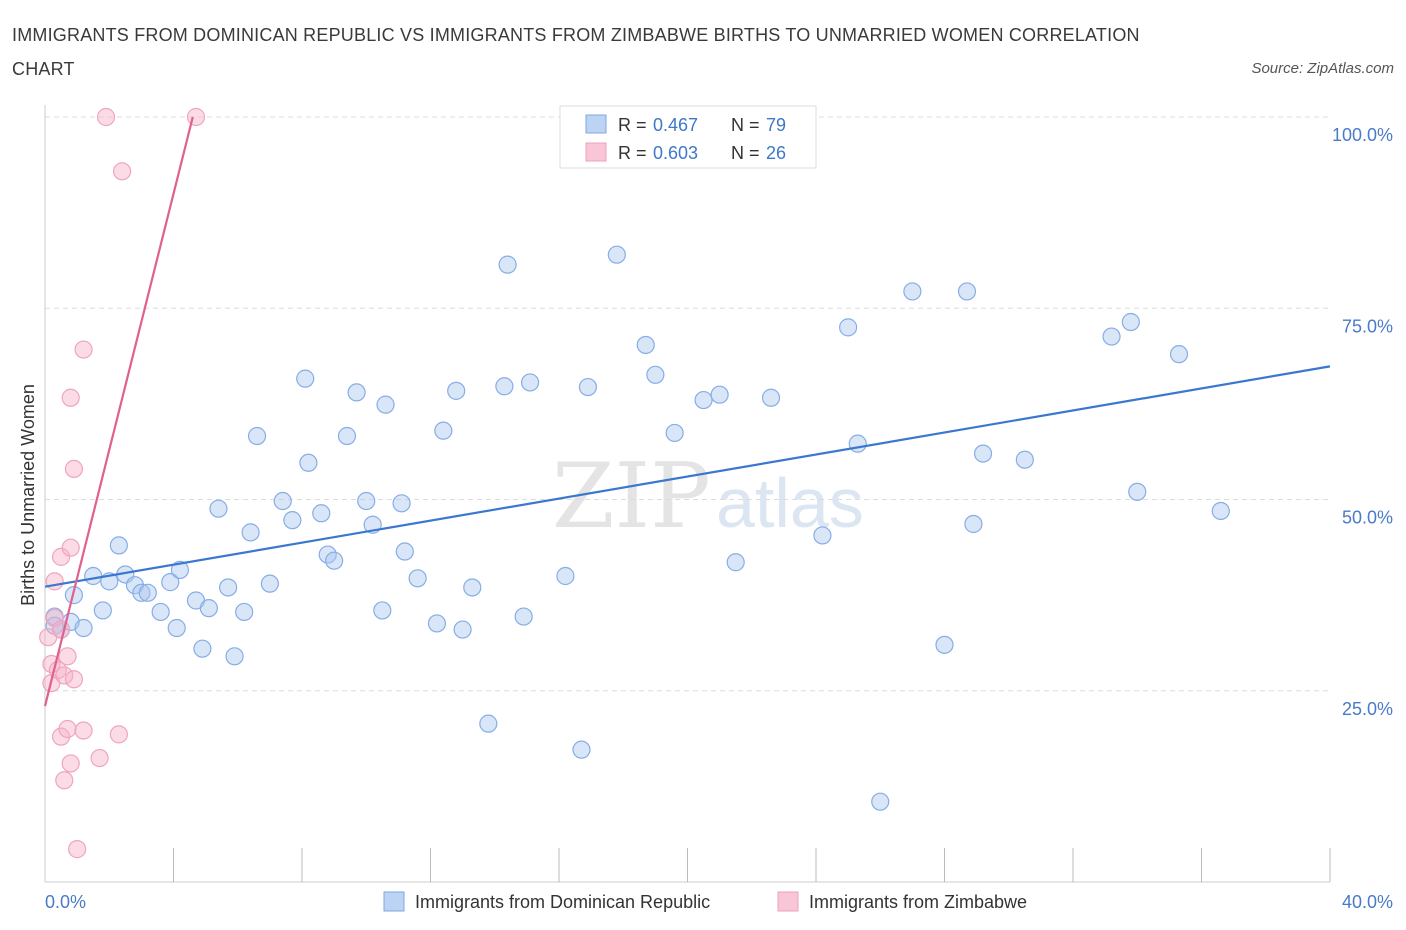 The image size is (1406, 930). What do you see at coordinates (745, 153) in the screenshot?
I see `stats-n-label-2: N =` at bounding box center [745, 153].